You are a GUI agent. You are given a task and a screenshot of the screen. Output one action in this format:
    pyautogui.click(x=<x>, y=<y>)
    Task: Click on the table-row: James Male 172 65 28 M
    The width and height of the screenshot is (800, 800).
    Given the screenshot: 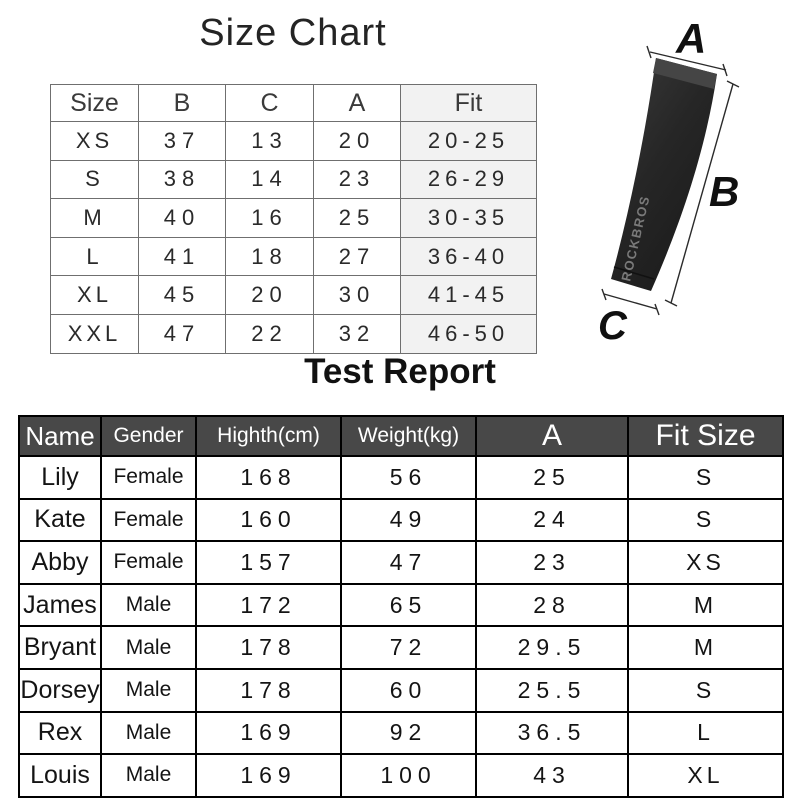 What is the action you would take?
    pyautogui.click(x=401, y=605)
    